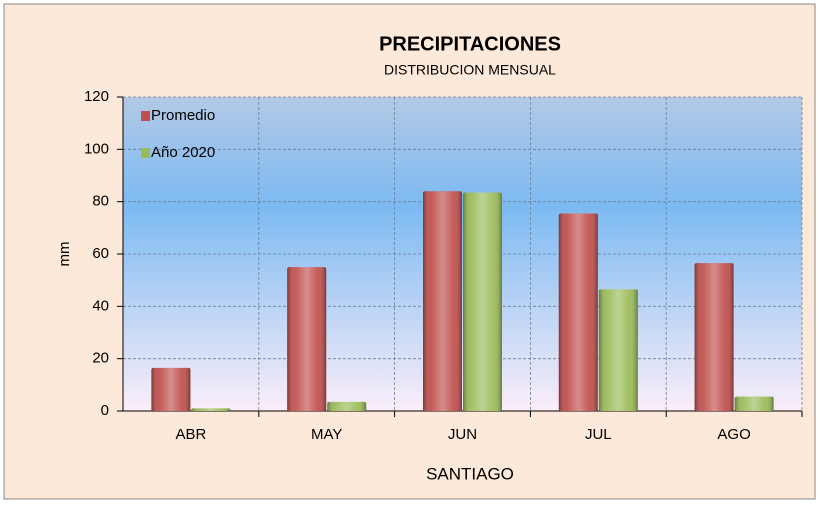 The height and width of the screenshot is (509, 820). What do you see at coordinates (470, 44) in the screenshot?
I see `chart-title: PRECIPITACIONES` at bounding box center [470, 44].